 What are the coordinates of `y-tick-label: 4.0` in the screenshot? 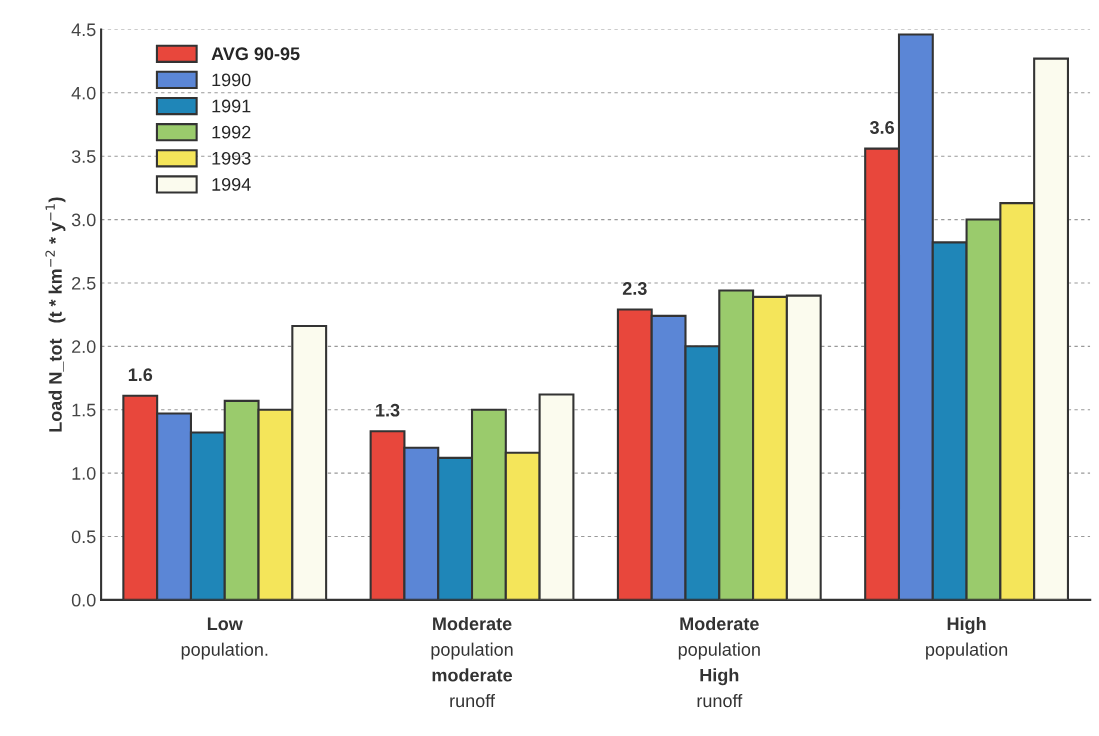 It's located at (83, 93).